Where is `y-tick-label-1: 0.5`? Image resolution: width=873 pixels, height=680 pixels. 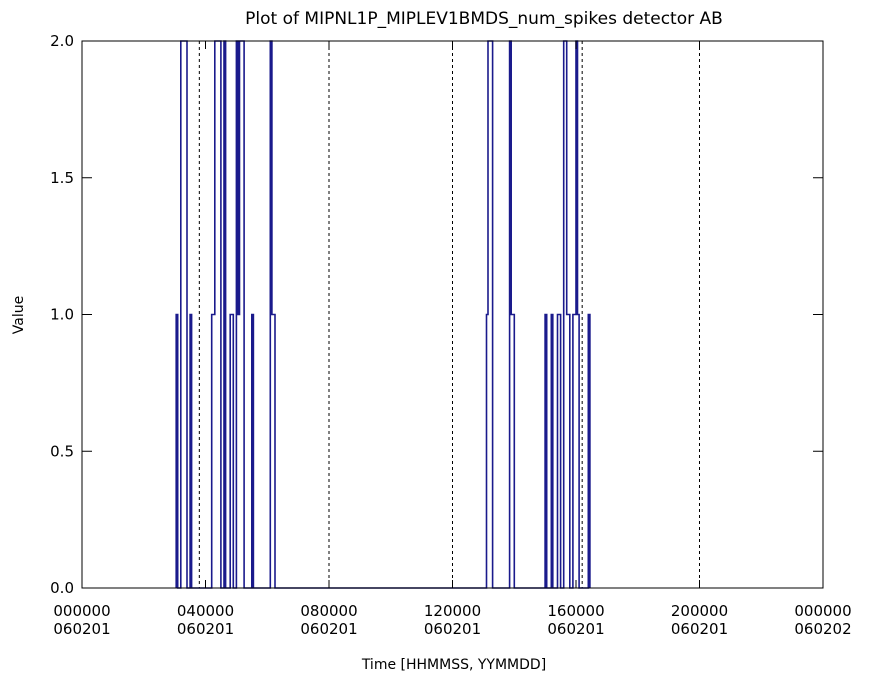 y-tick-label-1: 0.5 is located at coordinates (62, 451).